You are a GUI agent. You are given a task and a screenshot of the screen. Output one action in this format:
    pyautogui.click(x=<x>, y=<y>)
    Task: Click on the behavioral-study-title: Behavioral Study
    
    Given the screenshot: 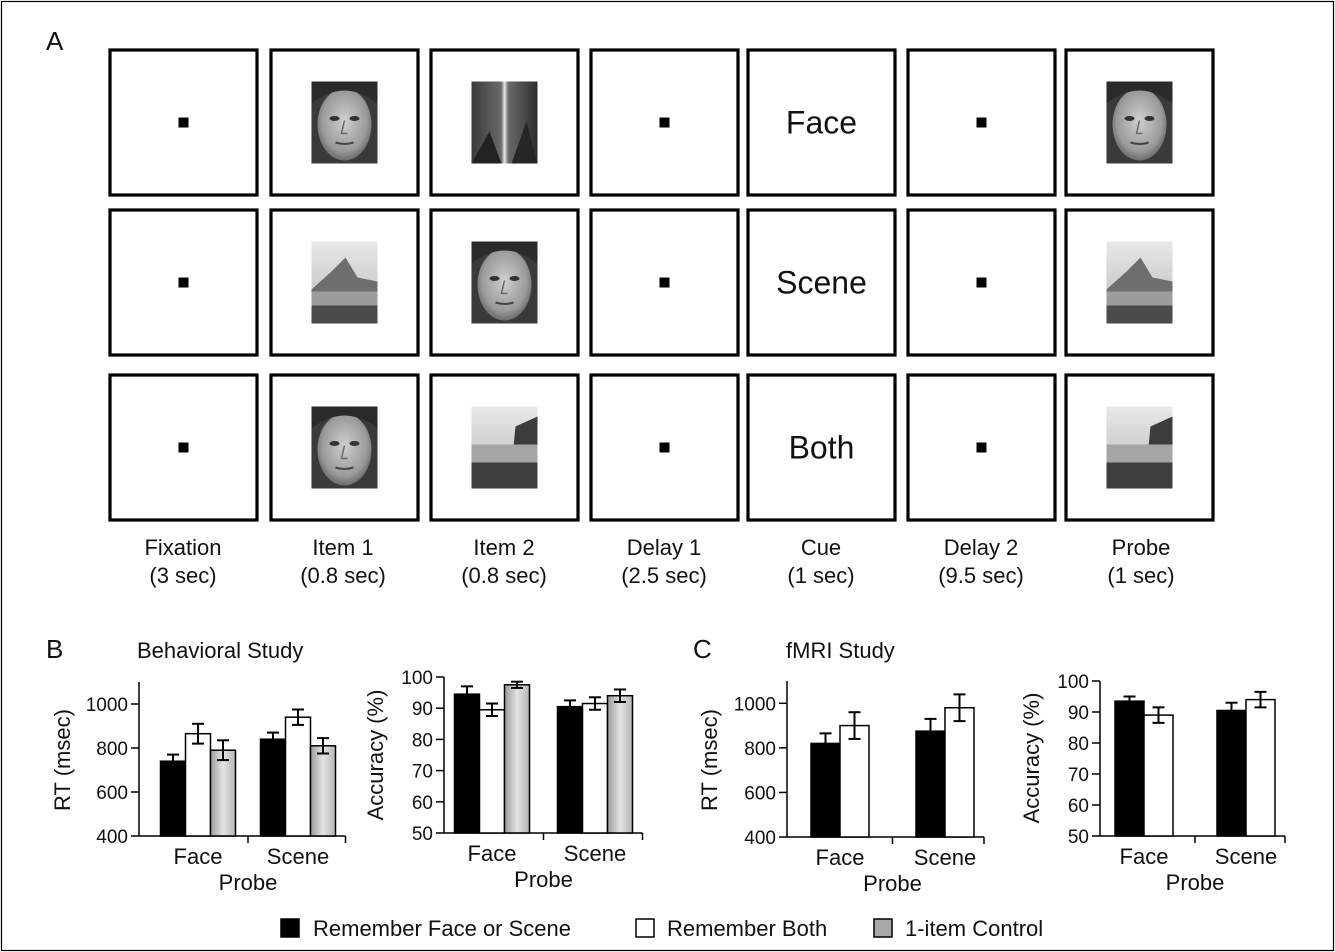 What is the action you would take?
    pyautogui.click(x=220, y=650)
    